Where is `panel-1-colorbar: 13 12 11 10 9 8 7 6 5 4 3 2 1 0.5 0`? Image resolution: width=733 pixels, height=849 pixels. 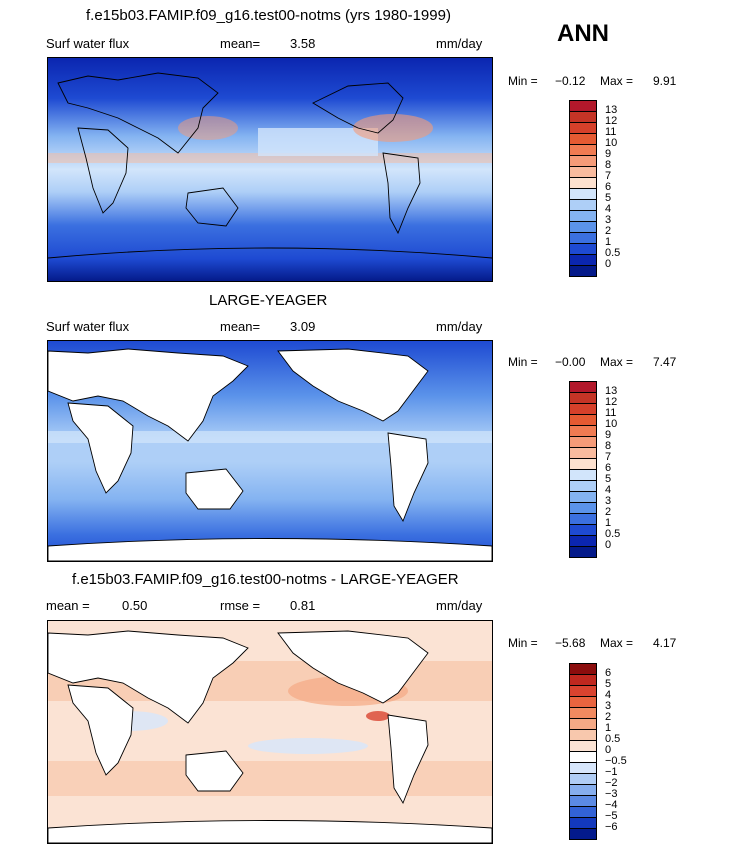 panel-1-colorbar: 13 12 11 10 9 8 7 6 5 4 3 2 1 0.5 0 is located at coordinates (619, 188).